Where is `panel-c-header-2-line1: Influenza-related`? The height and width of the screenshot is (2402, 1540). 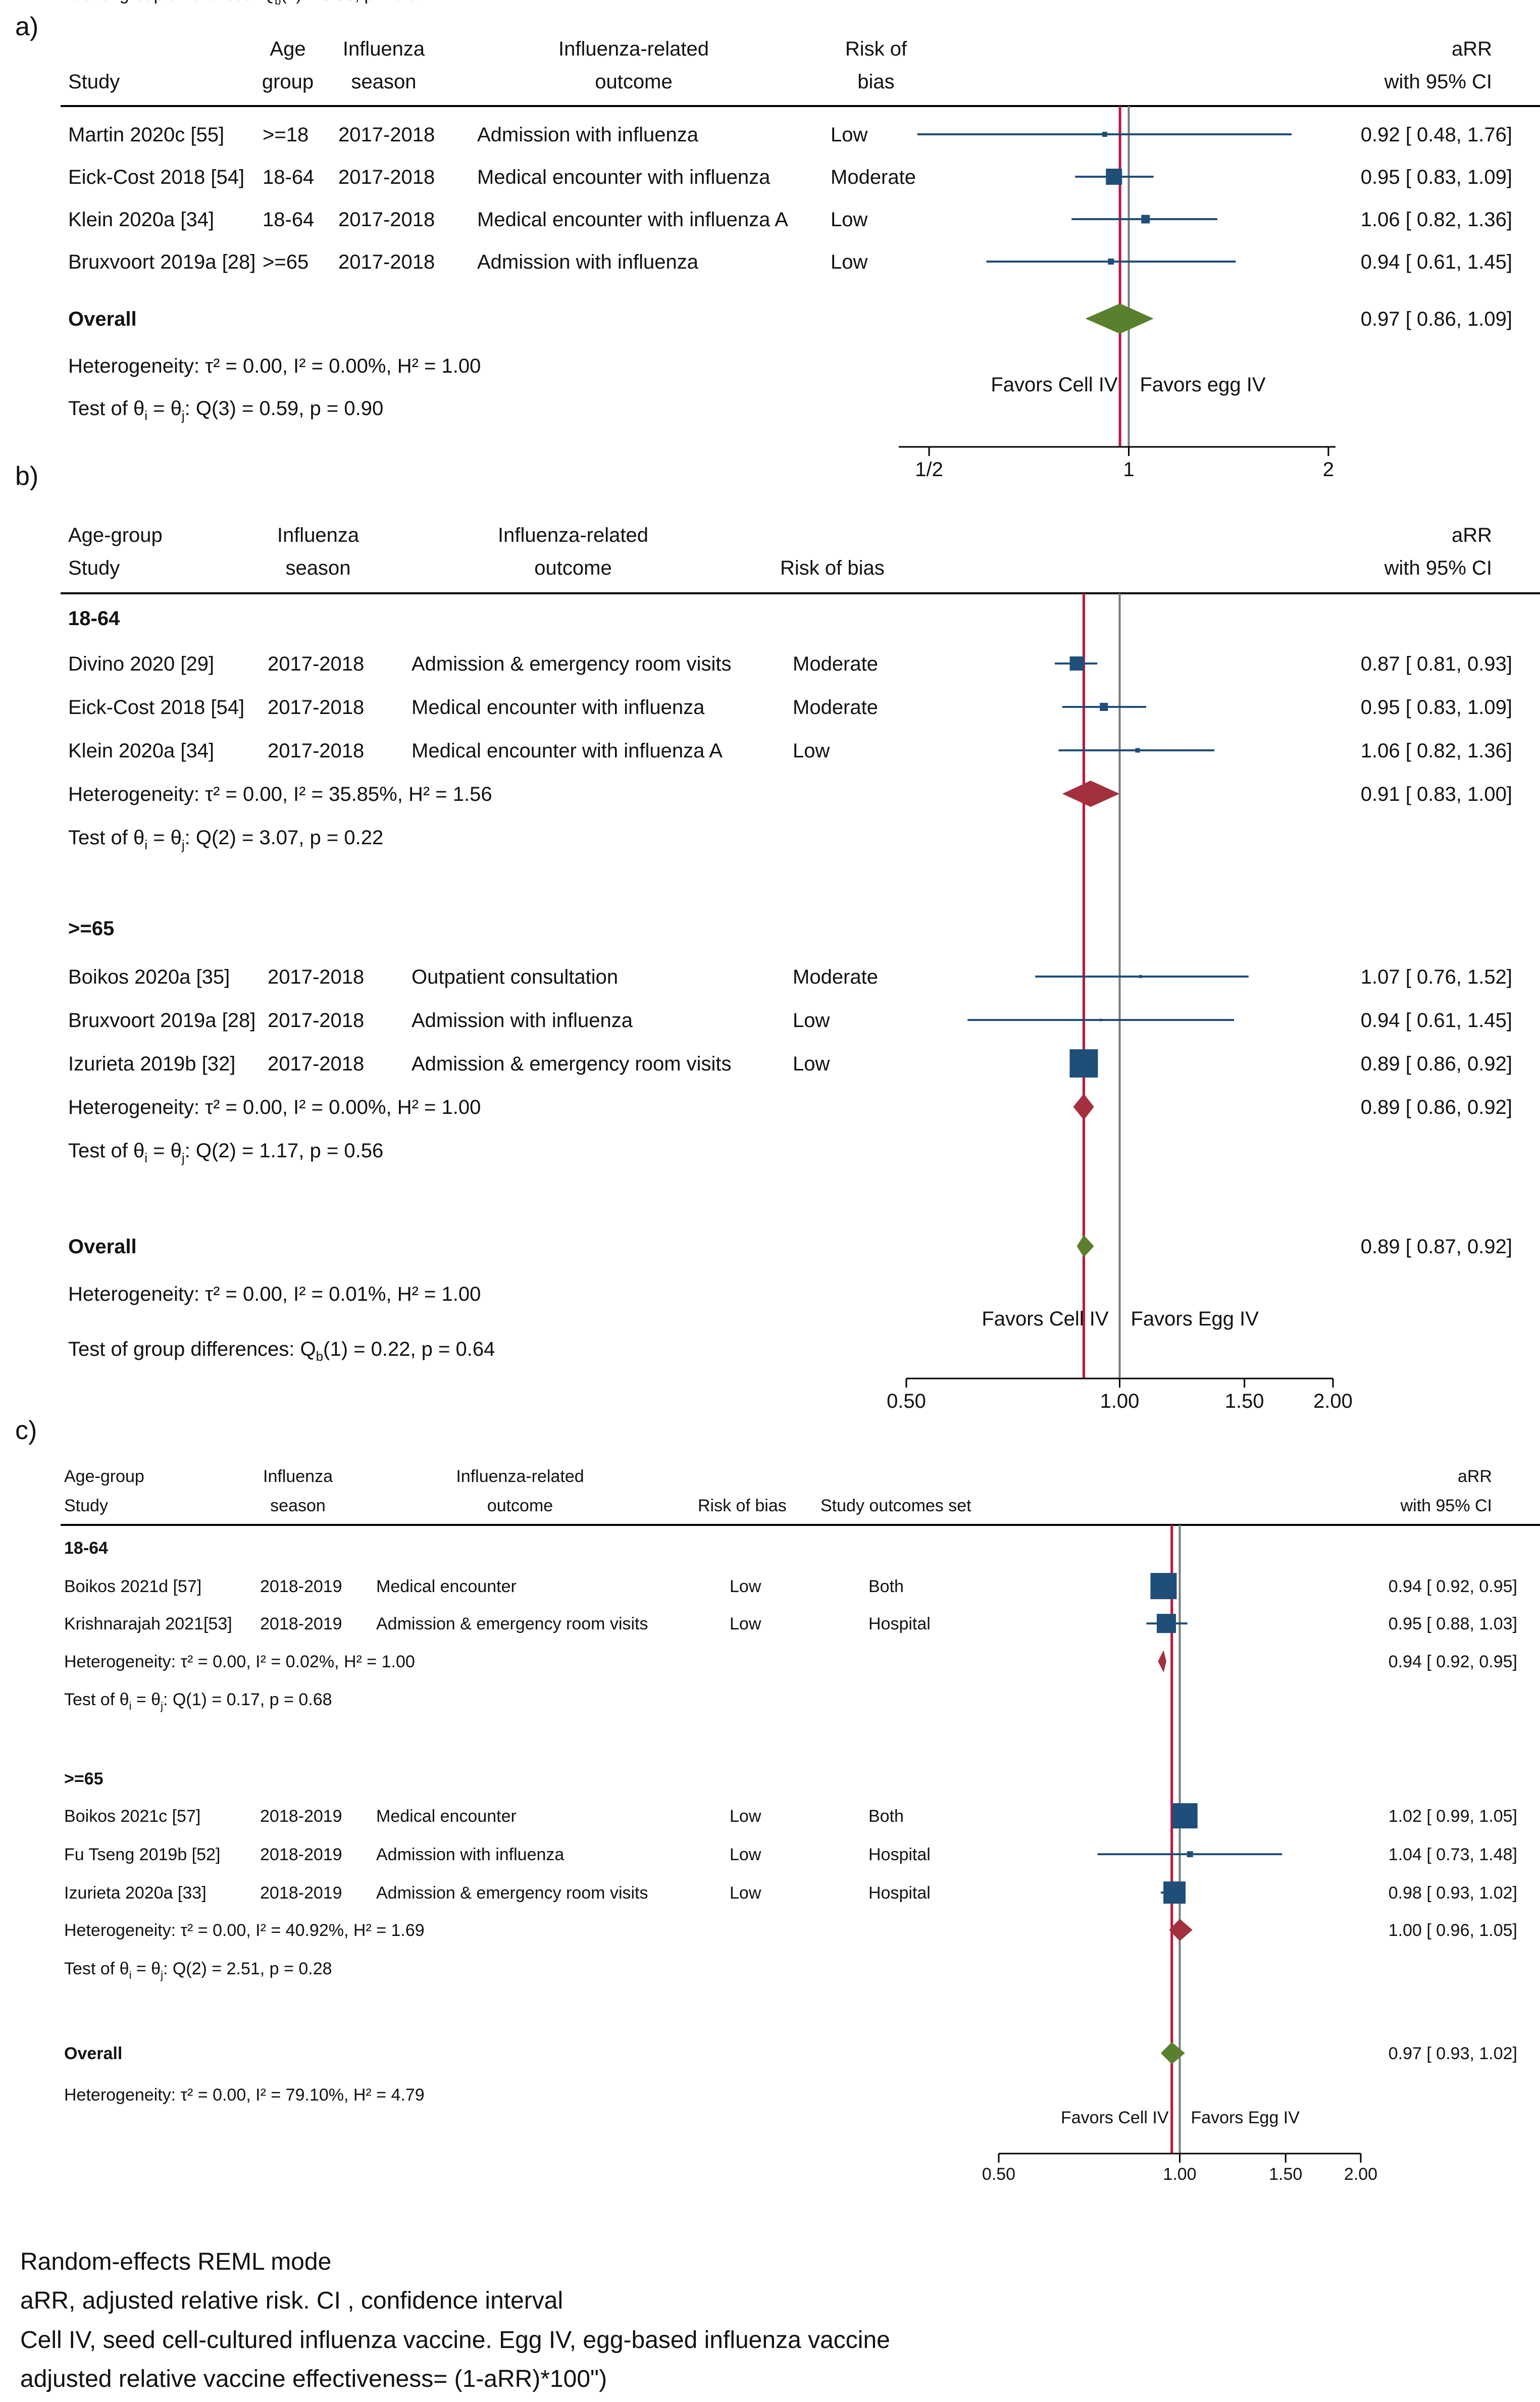 panel-c-header-2-line1: Influenza-related is located at coordinates (520, 1476).